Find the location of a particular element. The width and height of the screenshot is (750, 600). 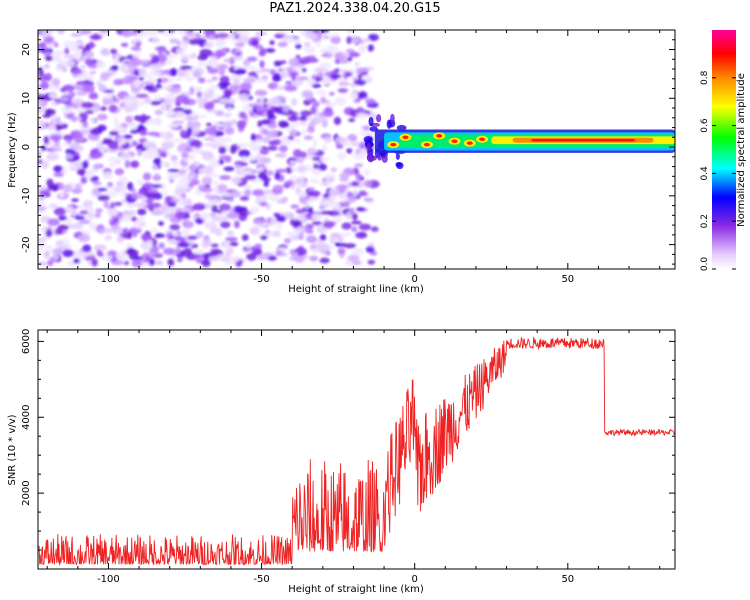

signal-blob-core is located at coordinates (426, 144).